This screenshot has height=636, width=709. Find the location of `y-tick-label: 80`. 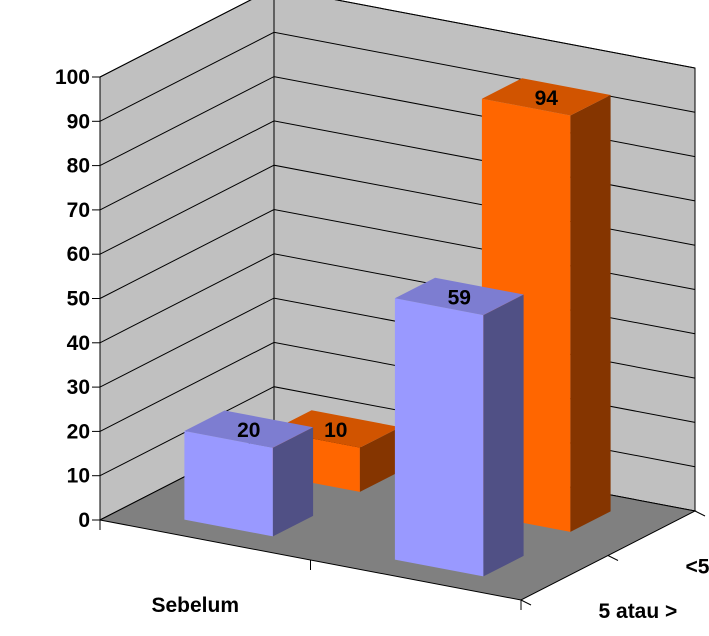

y-tick-label: 80 is located at coordinates (78, 166).